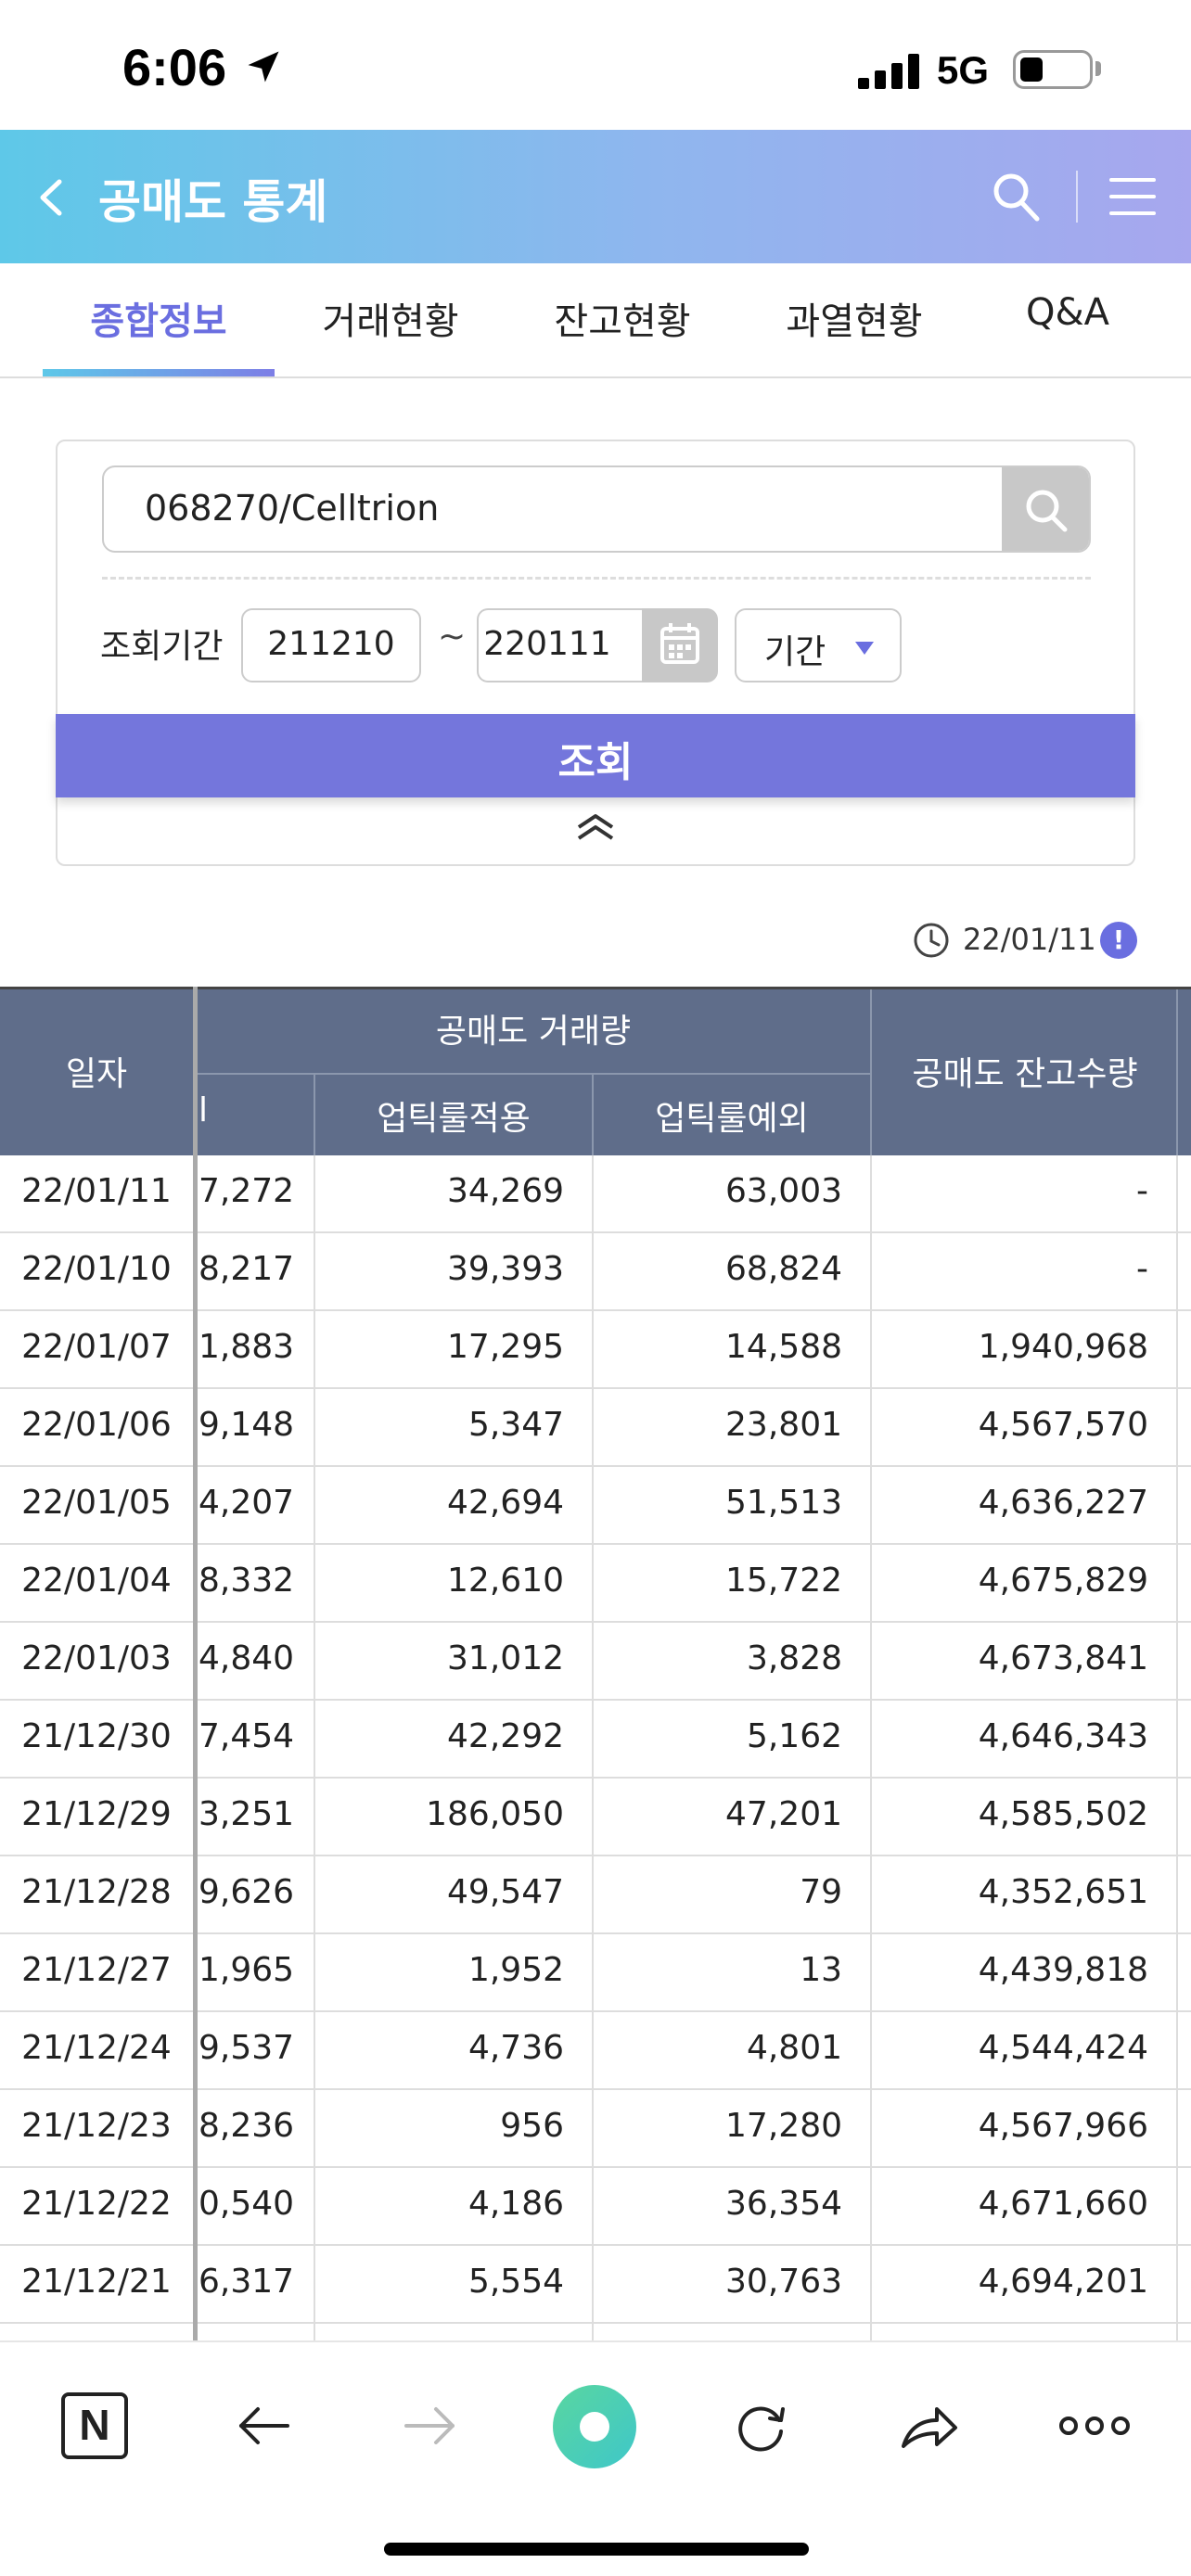 This screenshot has height=2576, width=1191. I want to click on cell-date: 22/01/07, so click(96, 1347).